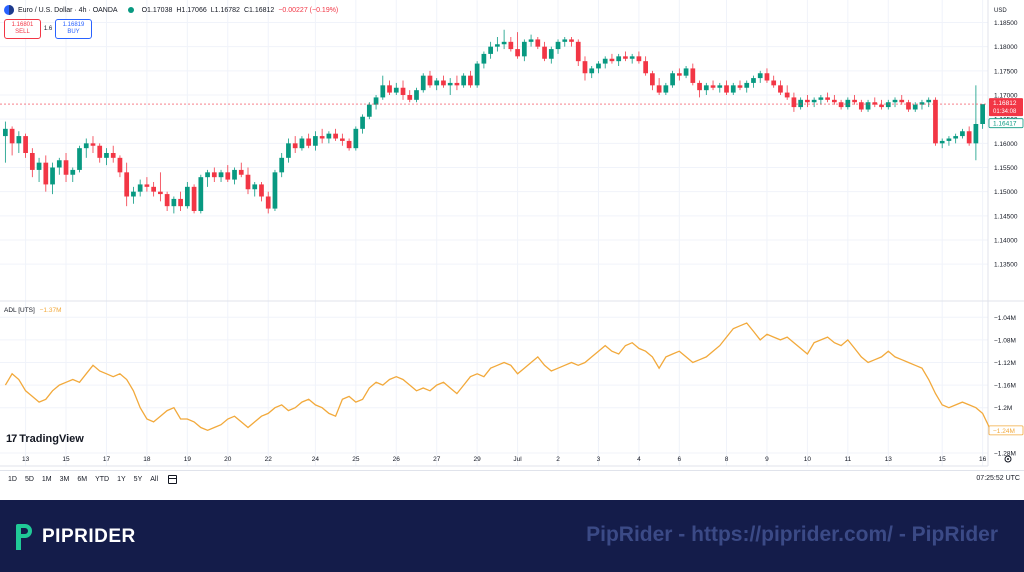 Image resolution: width=1024 pixels, height=572 pixels. Describe the element at coordinates (998, 478) in the screenshot. I see `utc-clock: 07:25:52 UTC` at that location.